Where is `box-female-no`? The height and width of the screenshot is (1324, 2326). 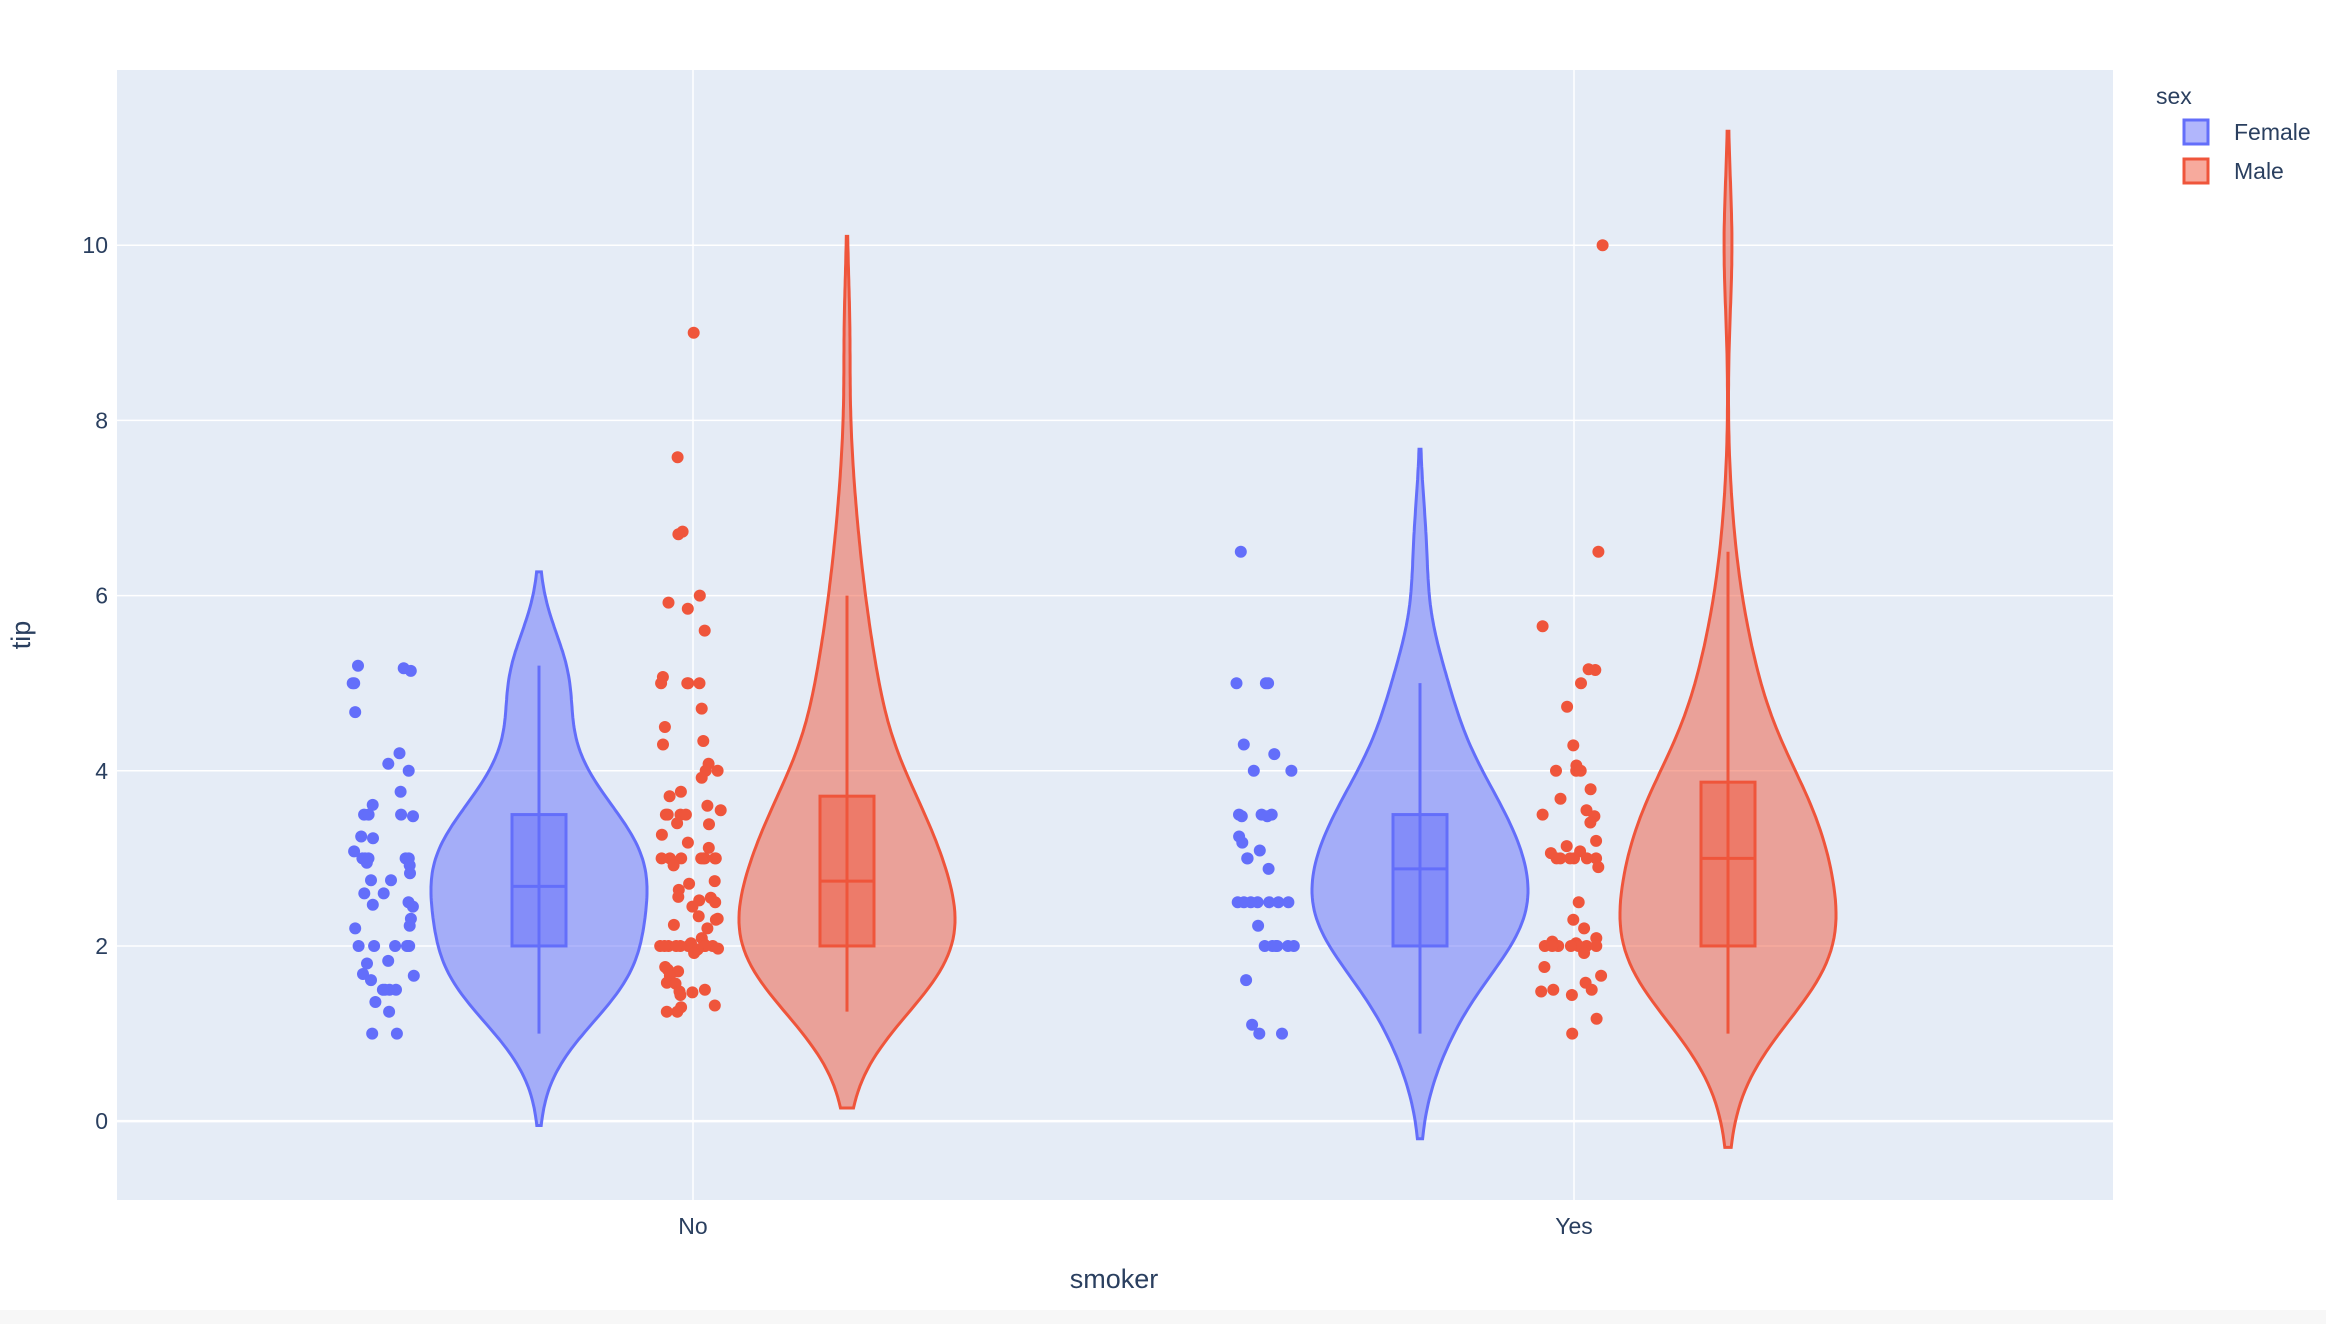
box-female-no is located at coordinates (539, 880).